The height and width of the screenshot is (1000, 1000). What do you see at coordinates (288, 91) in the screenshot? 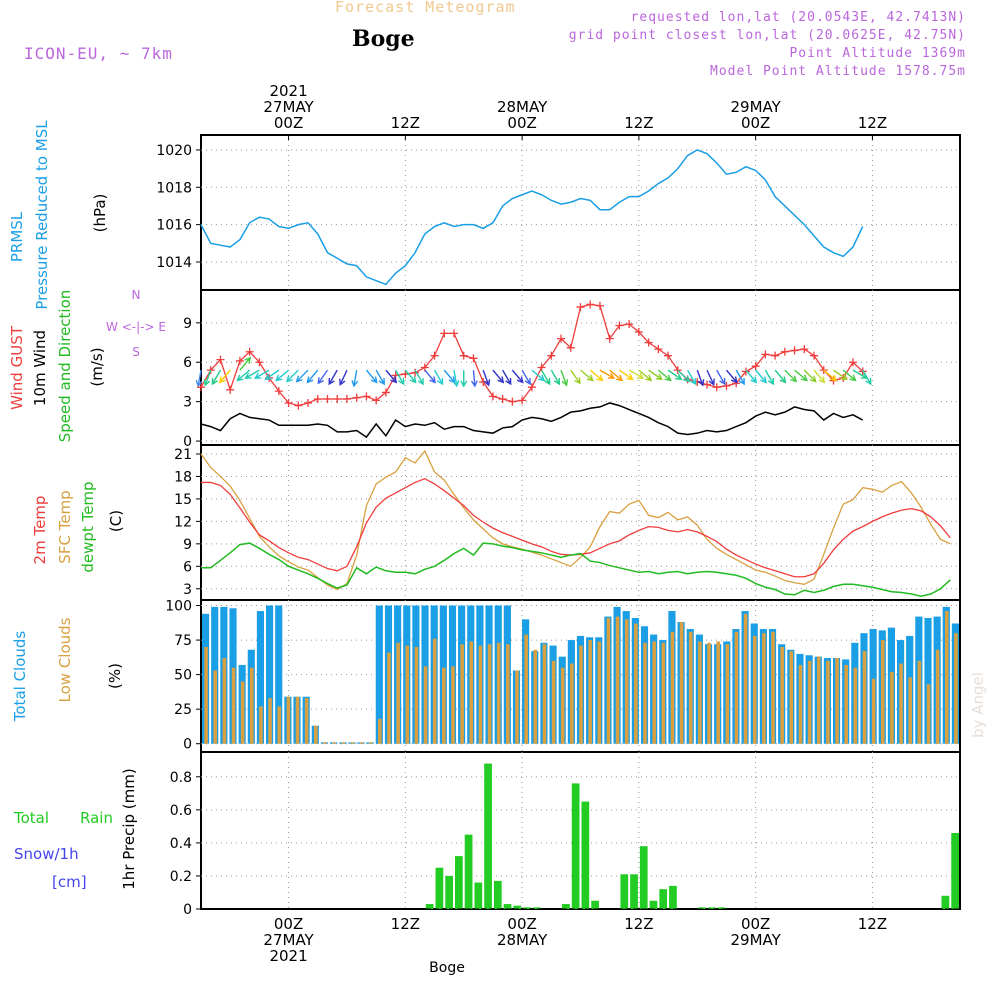
I see `time-label-top: 2021` at bounding box center [288, 91].